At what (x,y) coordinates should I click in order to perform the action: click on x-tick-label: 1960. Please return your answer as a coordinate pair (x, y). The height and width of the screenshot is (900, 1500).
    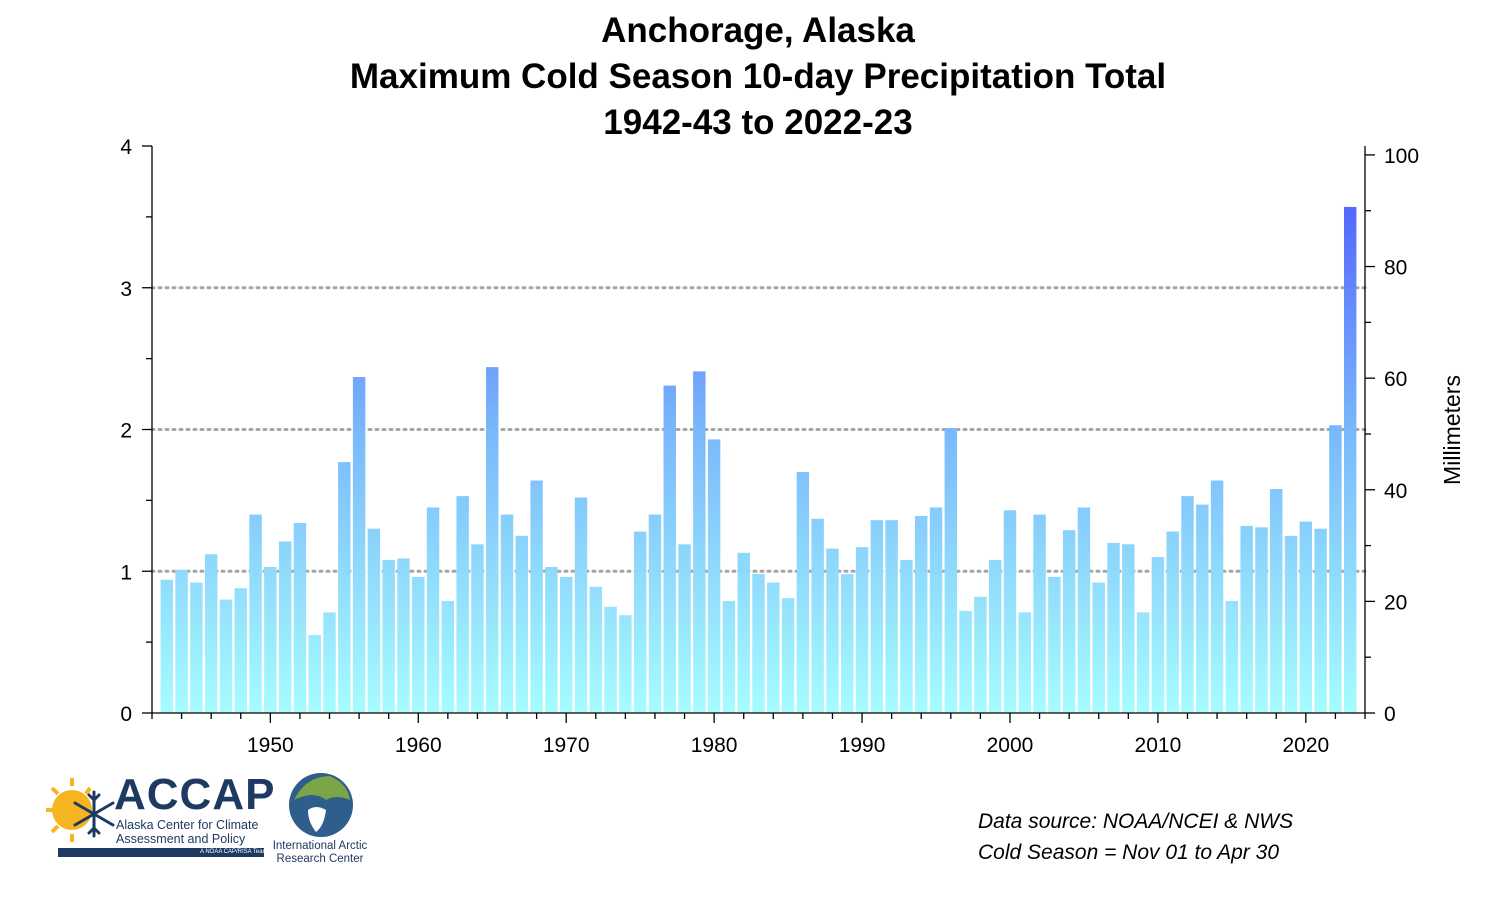
    Looking at the image, I should click on (418, 745).